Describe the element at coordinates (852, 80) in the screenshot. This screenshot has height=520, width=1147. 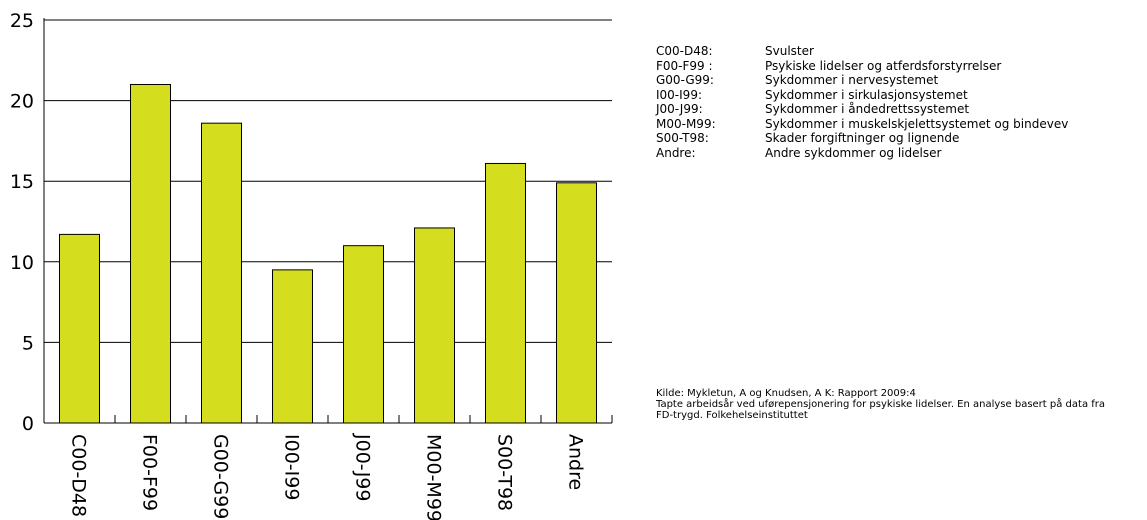
I see `legend-label: Sykdommer i nervesystemet` at that location.